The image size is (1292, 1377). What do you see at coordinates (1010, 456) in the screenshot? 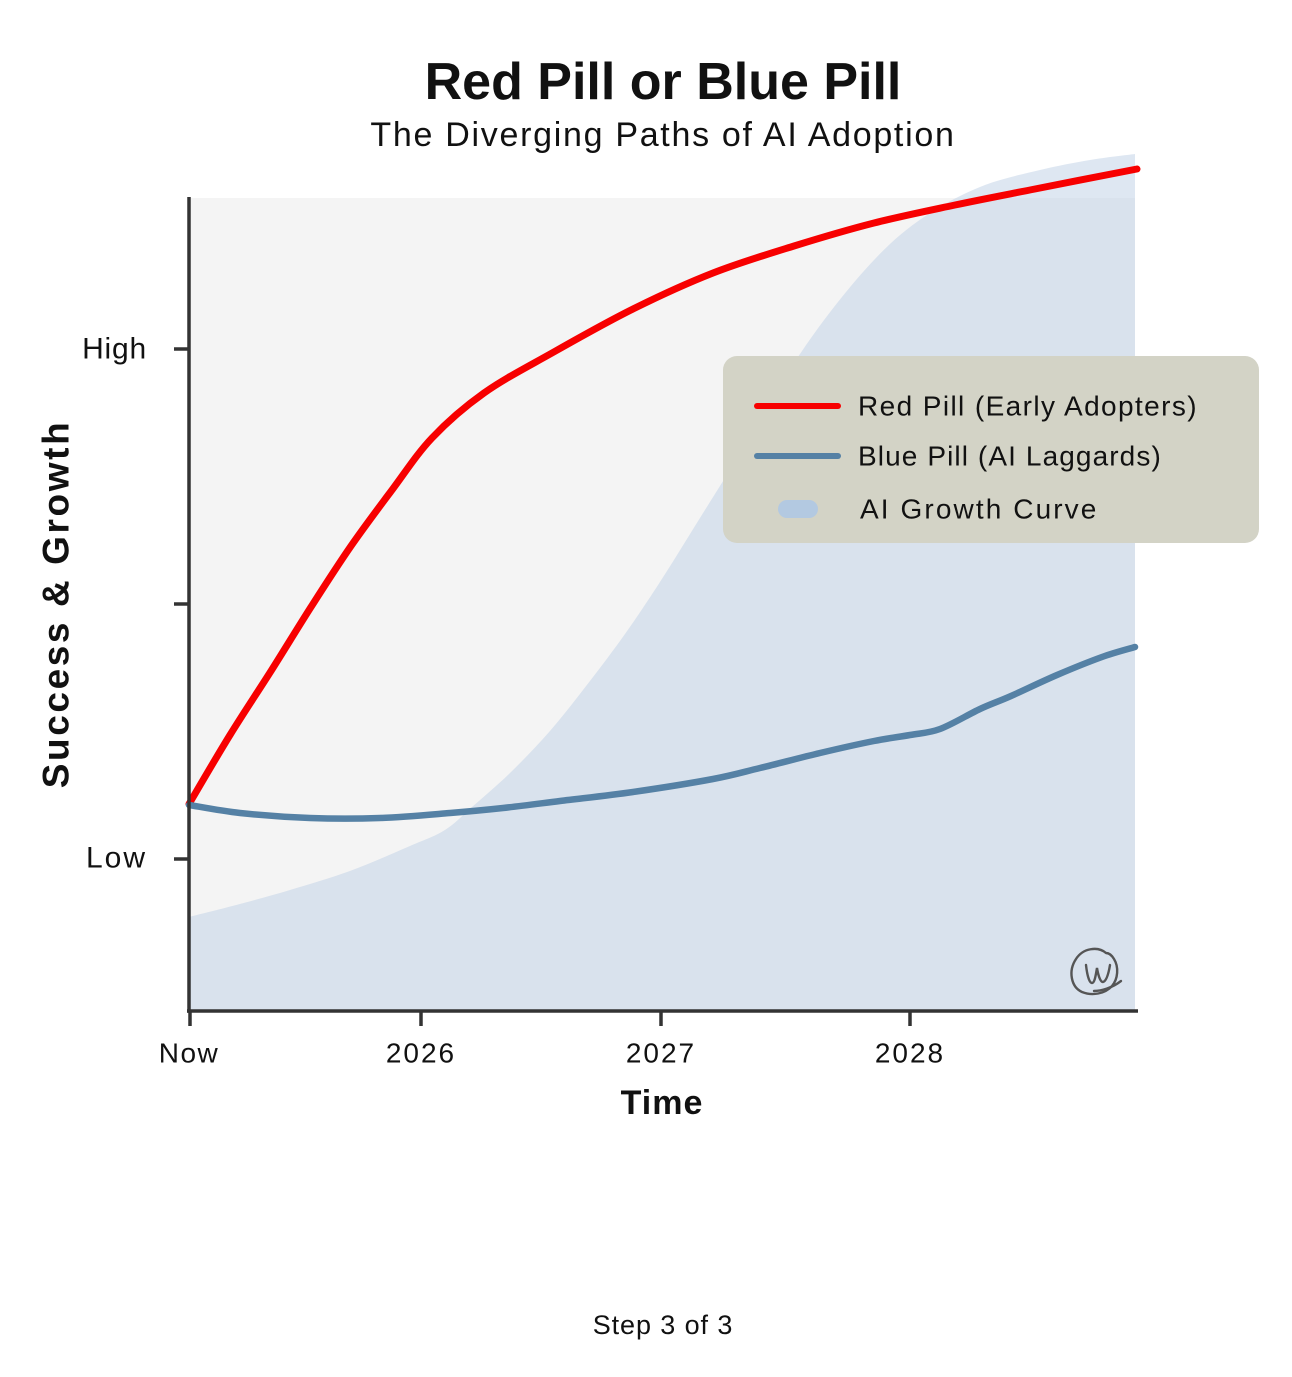
I see `svg-text: Blue Pill (AI Laggards)` at bounding box center [1010, 456].